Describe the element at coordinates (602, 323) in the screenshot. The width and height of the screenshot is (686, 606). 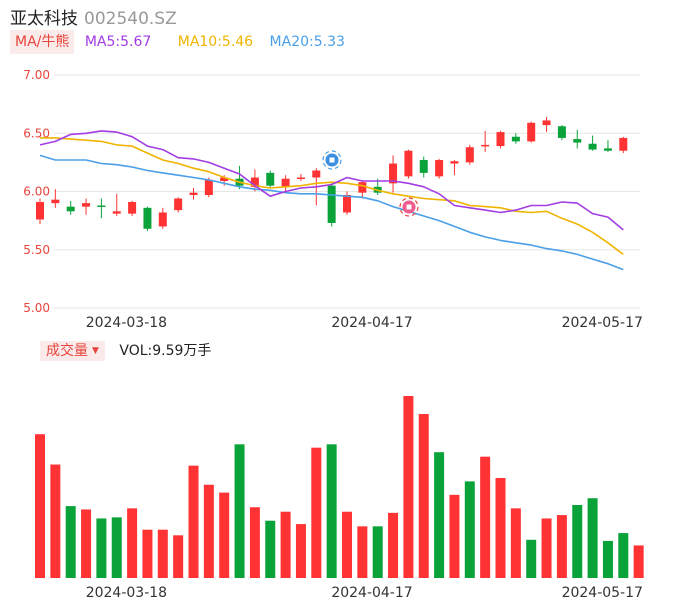
I see `x-tick-label: 2024-05-17` at that location.